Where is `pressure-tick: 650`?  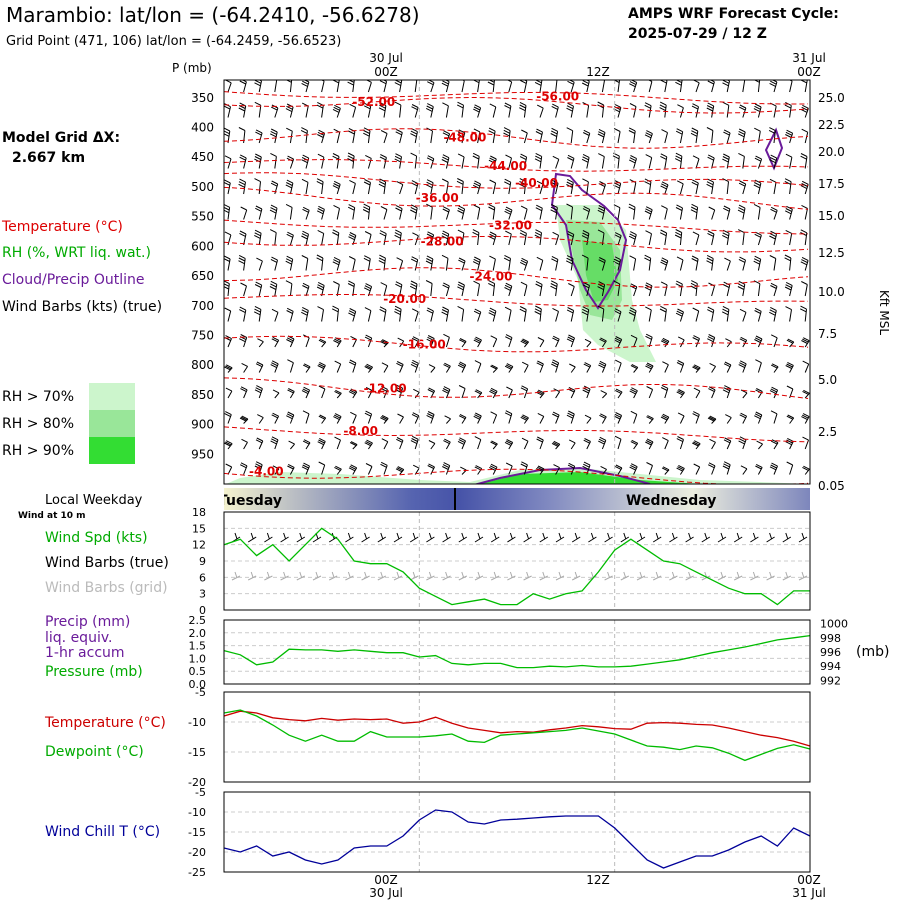
pressure-tick: 650 is located at coordinates (202, 276).